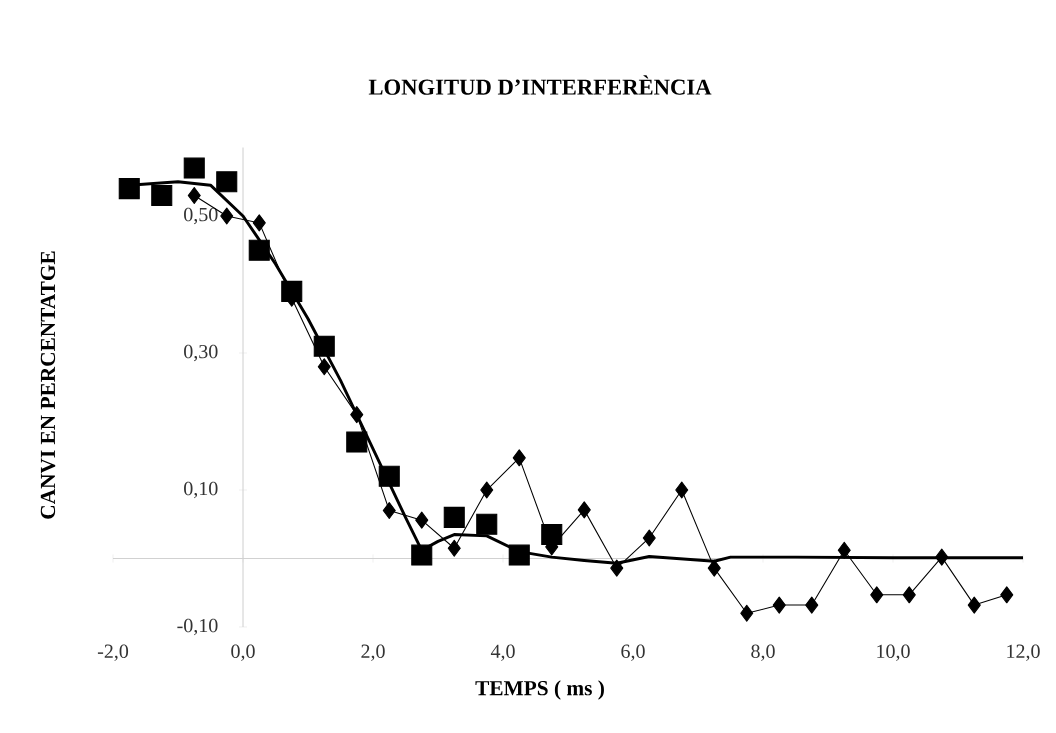 The width and height of the screenshot is (1056, 733). Describe the element at coordinates (373, 652) in the screenshot. I see `x-tick-label: 2,0` at that location.